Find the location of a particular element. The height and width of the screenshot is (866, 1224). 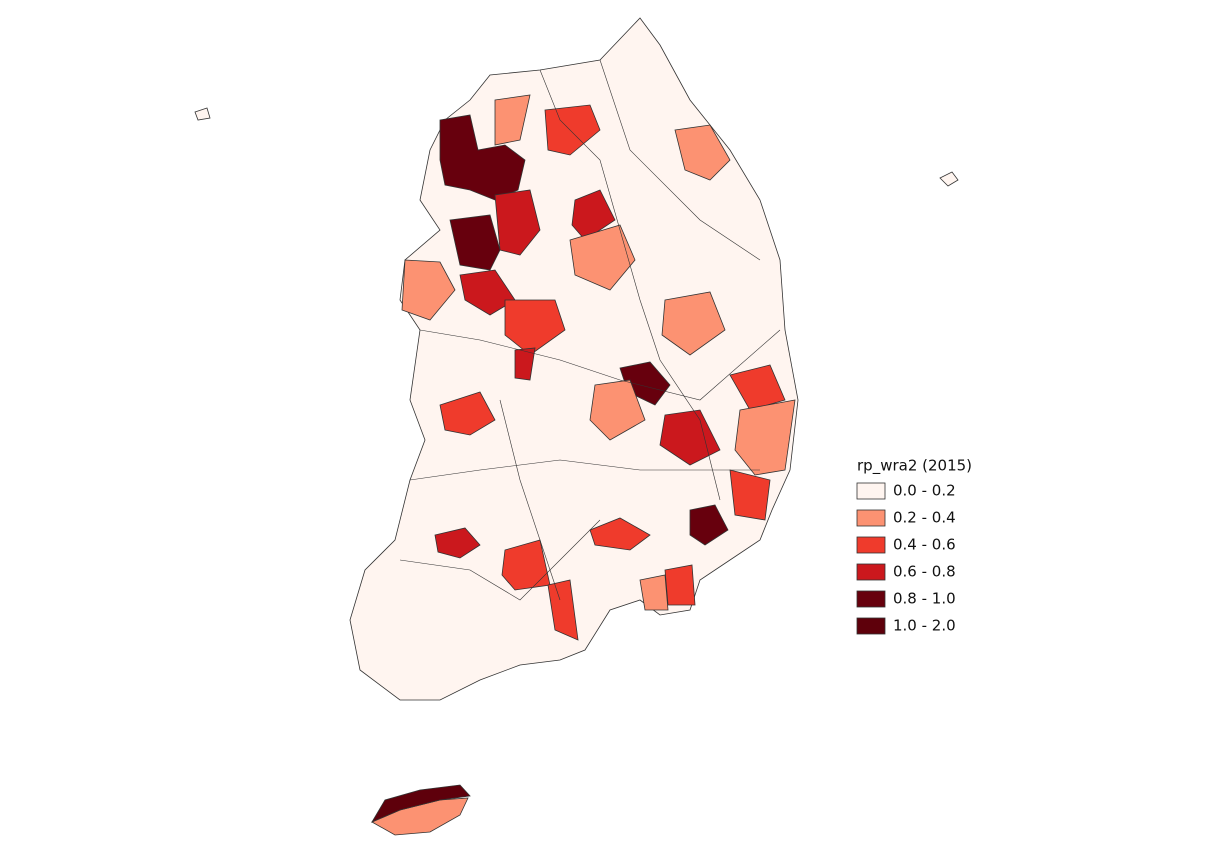

legend-label: 0.4 - 0.6 is located at coordinates (924, 545).